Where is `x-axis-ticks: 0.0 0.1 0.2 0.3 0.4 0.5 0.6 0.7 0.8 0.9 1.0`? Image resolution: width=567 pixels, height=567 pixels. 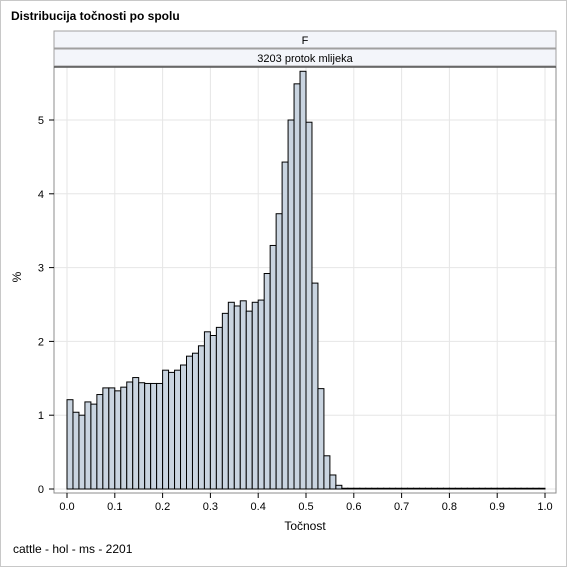 x-axis-ticks: 0.0 0.1 0.2 0.3 0.4 0.5 0.6 0.7 0.8 0.9 1.0 is located at coordinates (306, 503).